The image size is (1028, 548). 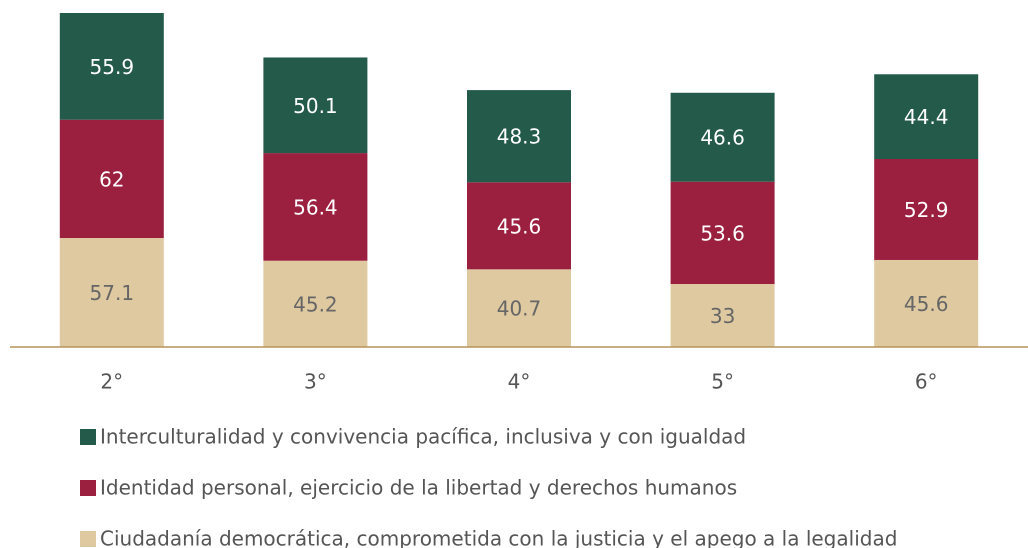 I want to click on value-label: 46.6, so click(x=722, y=138).